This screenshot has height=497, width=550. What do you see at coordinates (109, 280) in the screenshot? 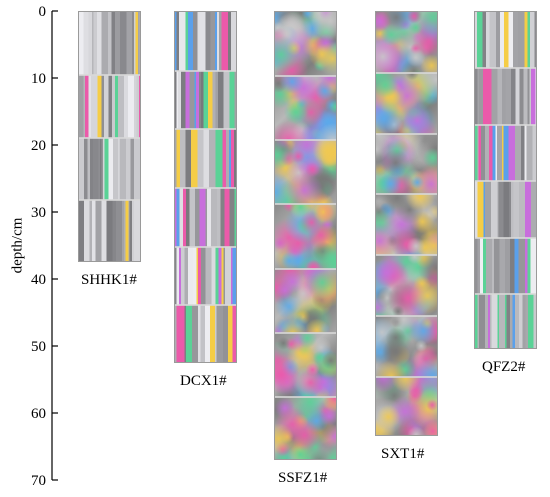
I see `sample-label: SHHK1#` at bounding box center [109, 280].